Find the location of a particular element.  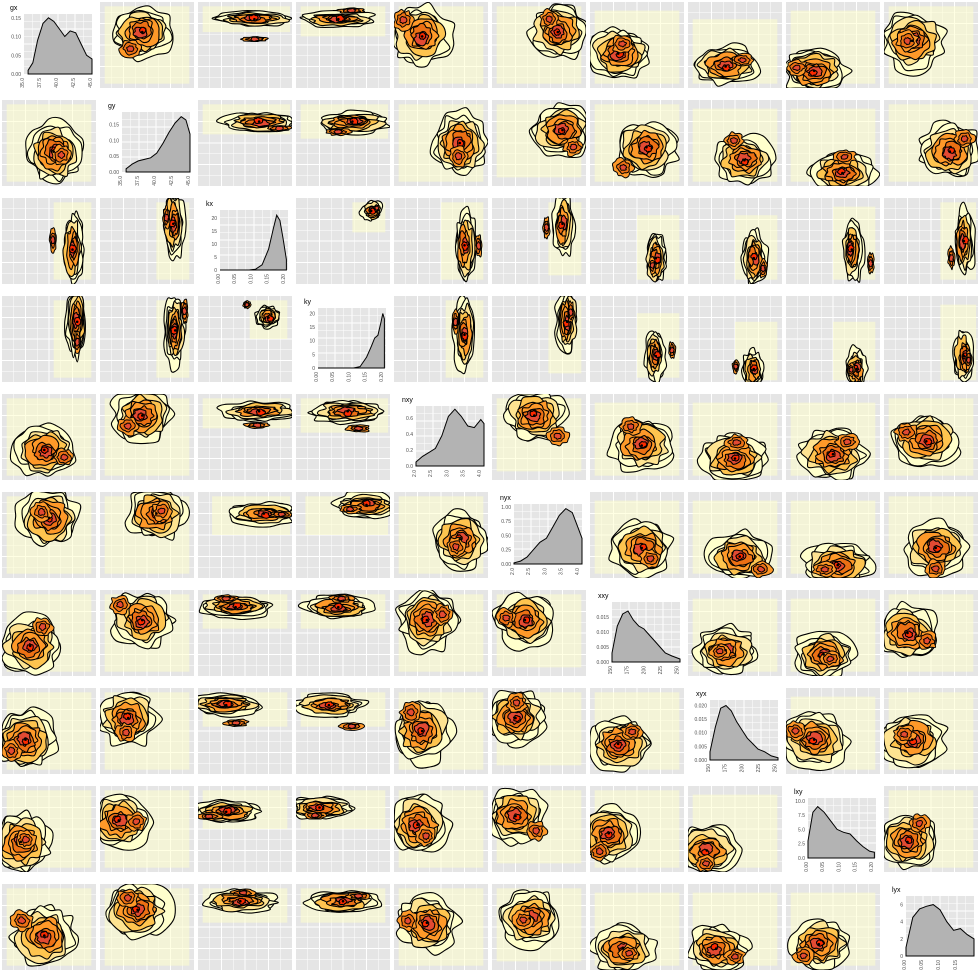

diagonal-xyx-x-tick-label: 250 is located at coordinates (776, 768).